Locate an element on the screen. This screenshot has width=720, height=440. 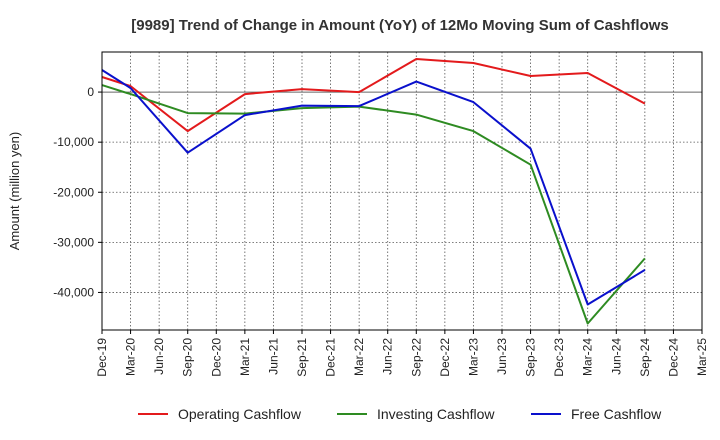
x-tick-label: Mar-25 is located at coordinates (702, 357).